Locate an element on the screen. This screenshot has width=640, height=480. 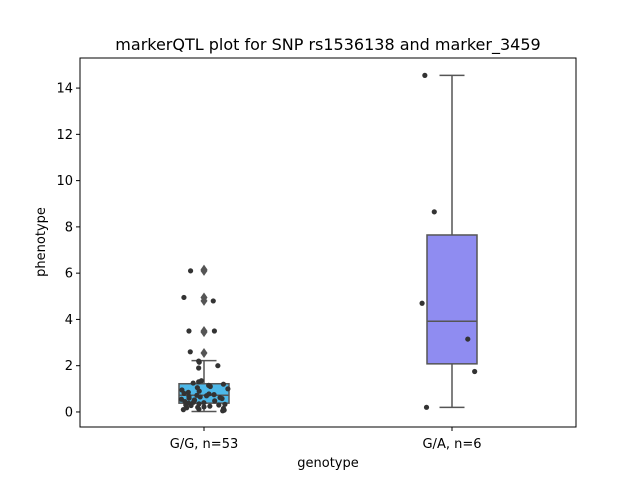
y-tick-label: 0 is located at coordinates (69, 412).